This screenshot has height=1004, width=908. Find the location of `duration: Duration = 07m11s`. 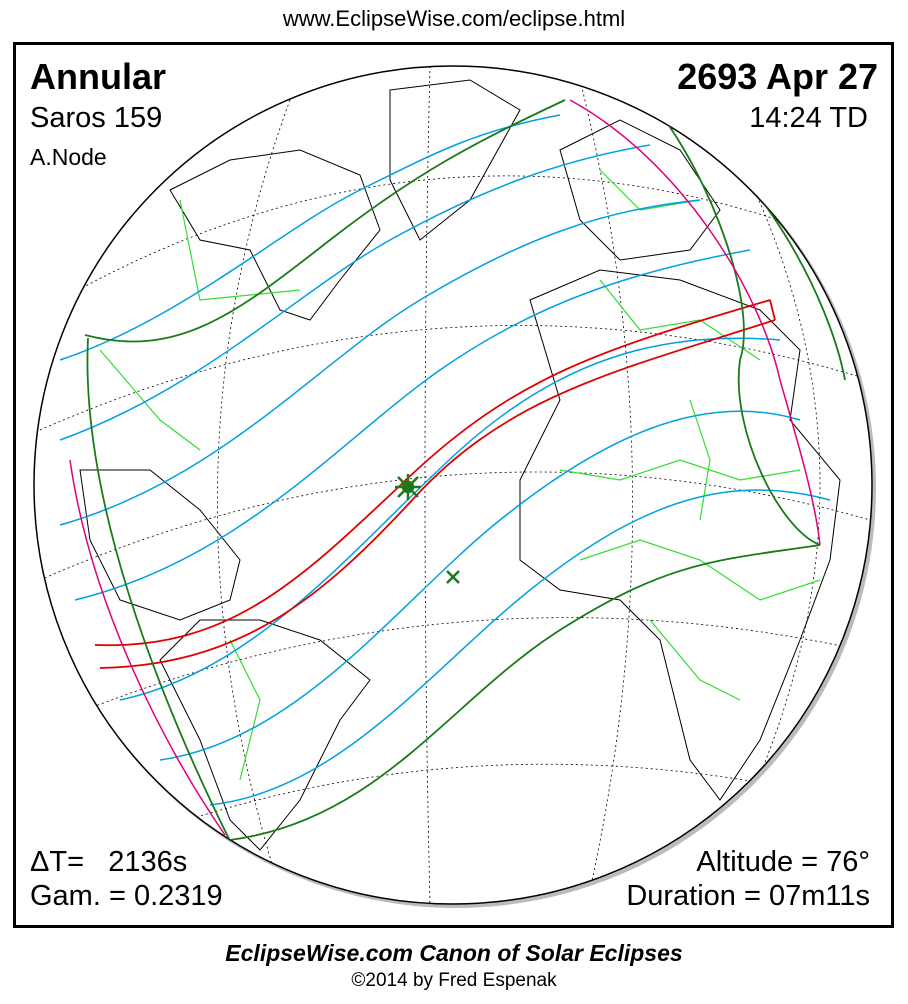

duration: Duration = 07m11s is located at coordinates (748, 896).